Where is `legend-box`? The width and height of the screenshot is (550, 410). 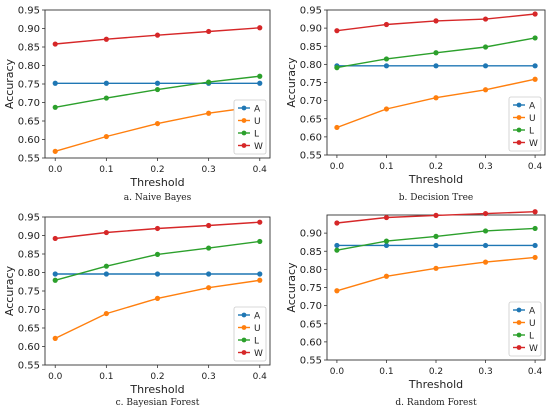
legend-box is located at coordinates (525, 124).